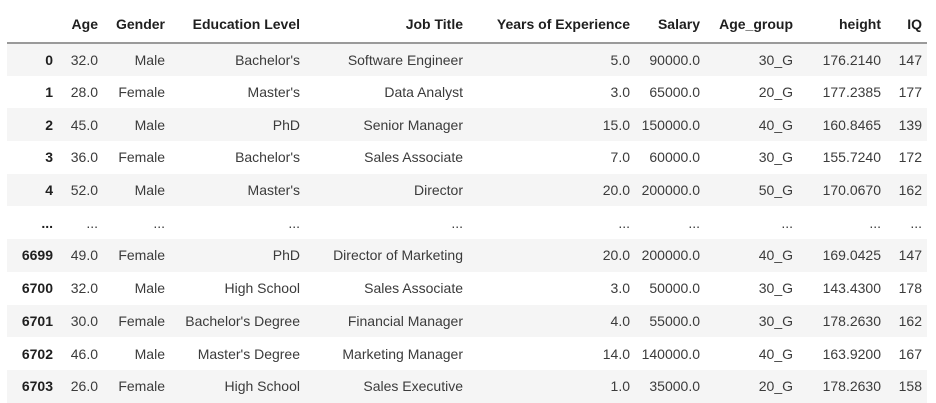 Image resolution: width=936 pixels, height=403 pixels. I want to click on column-header: Age_group, so click(751, 22).